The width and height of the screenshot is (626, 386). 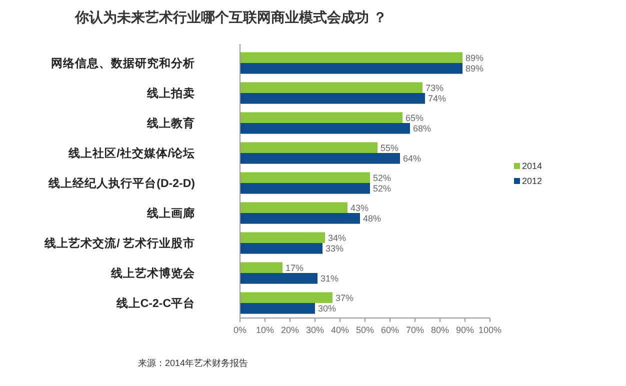 What do you see at coordinates (170, 213) in the screenshot?
I see `y-tick-label: 线上画廊` at bounding box center [170, 213].